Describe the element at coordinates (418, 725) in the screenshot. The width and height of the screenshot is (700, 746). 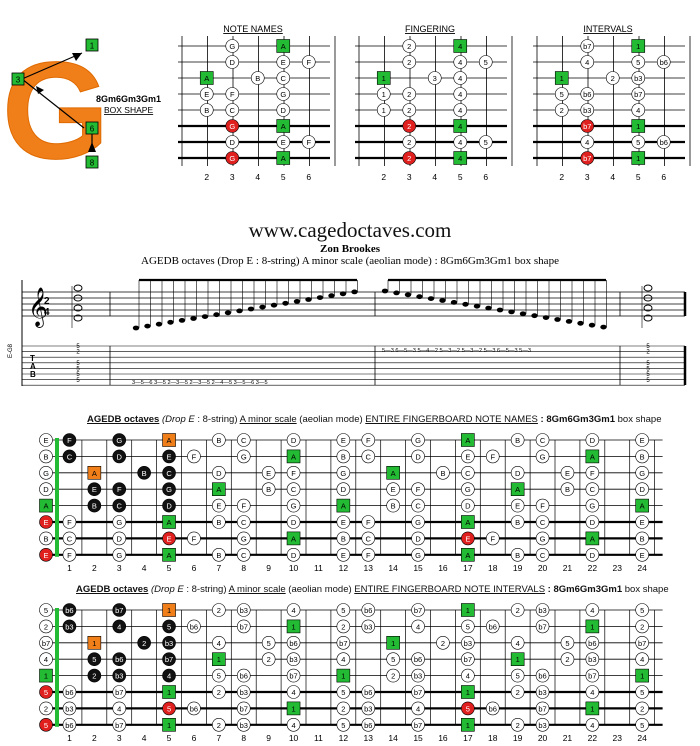
I see `fb-note-label: b7` at that location.